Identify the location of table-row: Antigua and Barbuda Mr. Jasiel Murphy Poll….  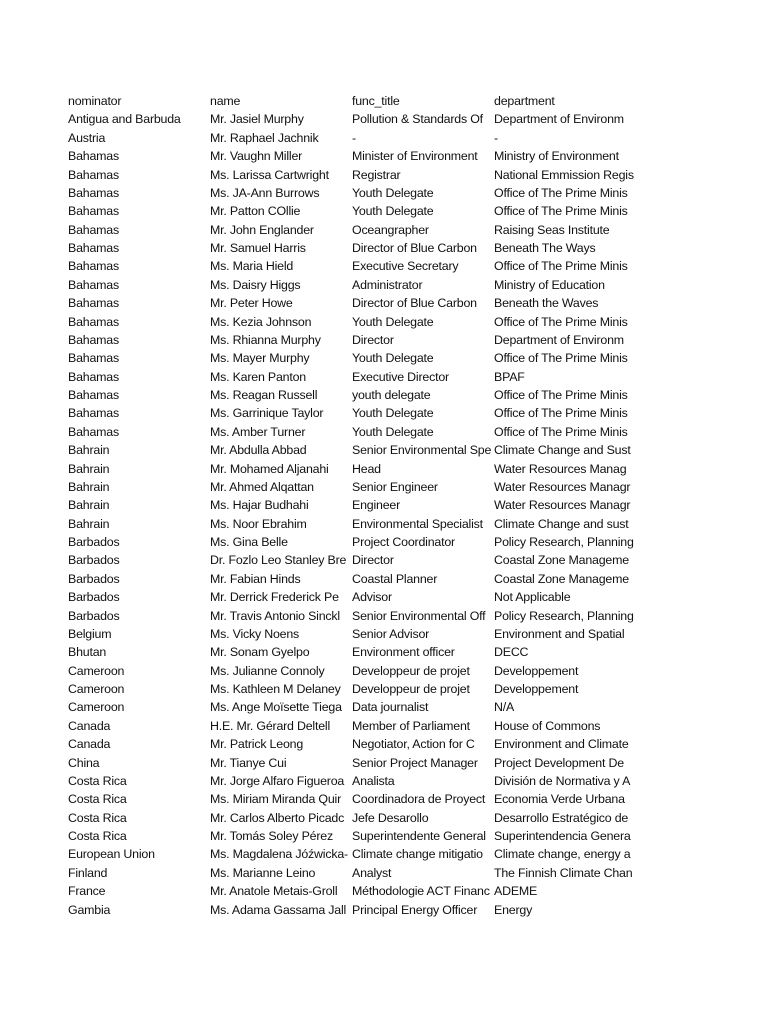
(352, 119).